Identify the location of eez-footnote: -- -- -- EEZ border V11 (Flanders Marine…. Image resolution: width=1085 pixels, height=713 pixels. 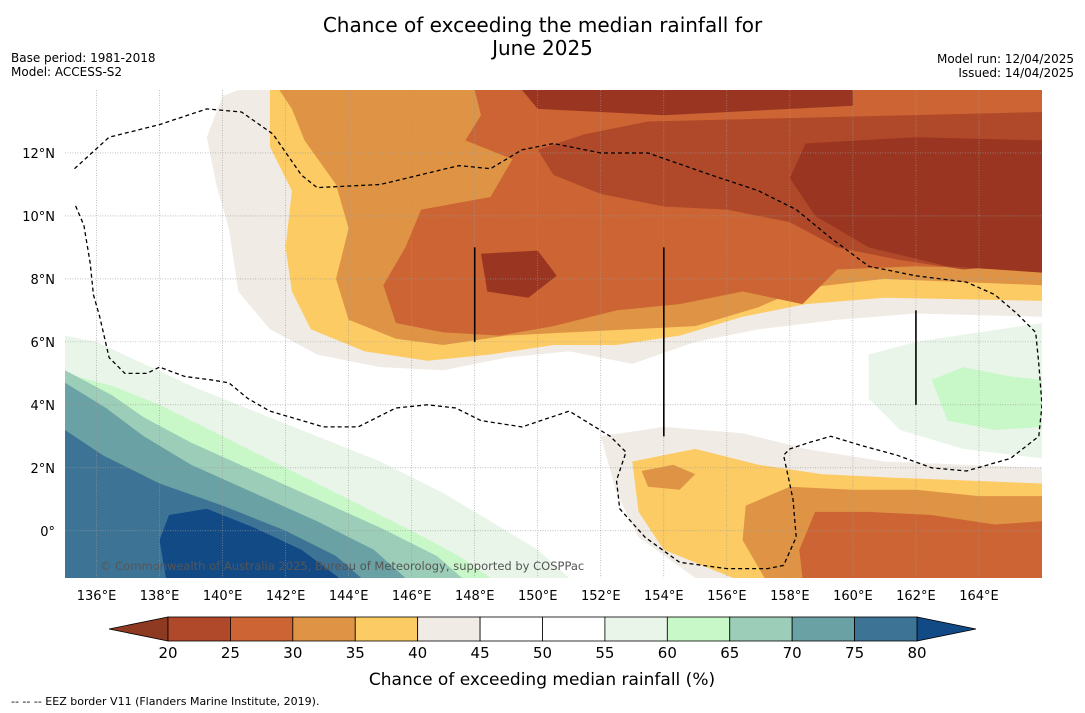
(165, 701).